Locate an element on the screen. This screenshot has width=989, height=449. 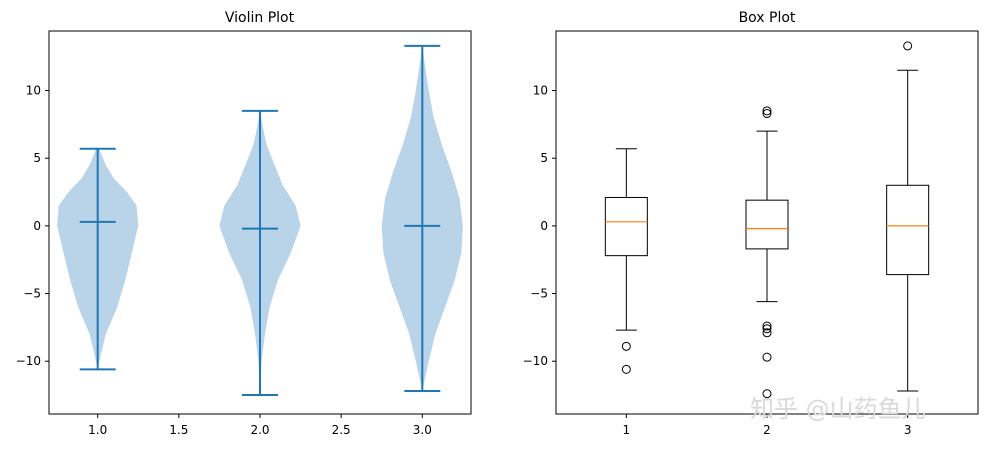
violin-x-axis: 1.0 1.5 2.0 2.5 3.0 is located at coordinates (260, 425).